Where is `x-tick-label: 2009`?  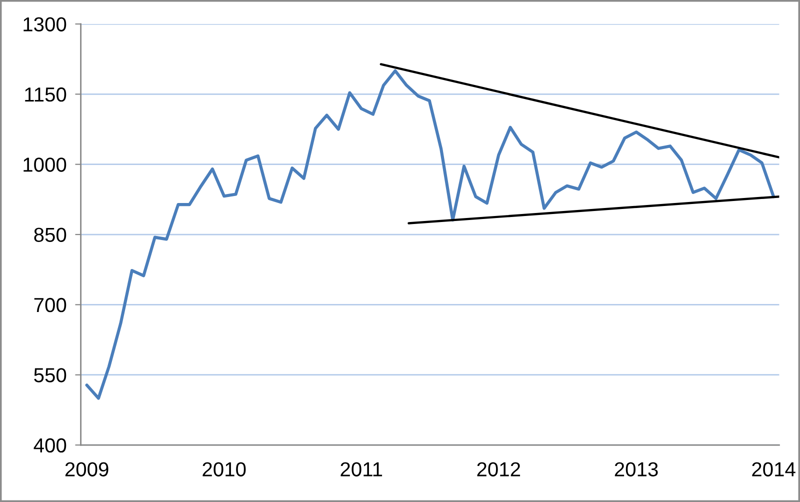 x-tick-label: 2009 is located at coordinates (86, 469).